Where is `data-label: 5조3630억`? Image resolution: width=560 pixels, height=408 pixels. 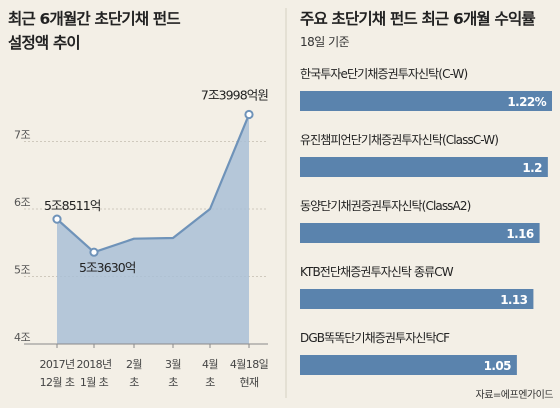
data-label: 5조3630억 is located at coordinates (107, 267).